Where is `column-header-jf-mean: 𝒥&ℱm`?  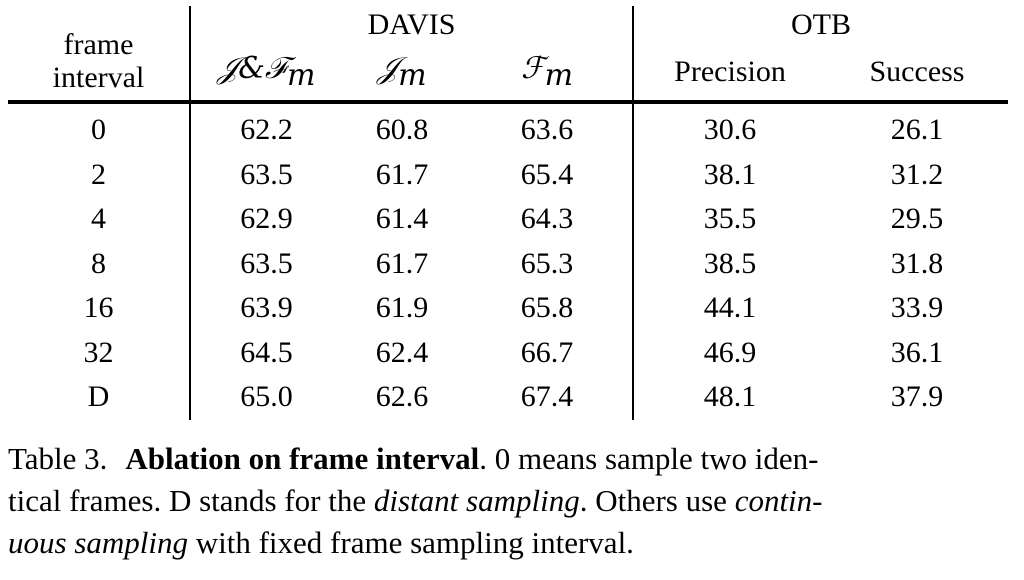 column-header-jf-mean: 𝒥&ℱm is located at coordinates (266, 73).